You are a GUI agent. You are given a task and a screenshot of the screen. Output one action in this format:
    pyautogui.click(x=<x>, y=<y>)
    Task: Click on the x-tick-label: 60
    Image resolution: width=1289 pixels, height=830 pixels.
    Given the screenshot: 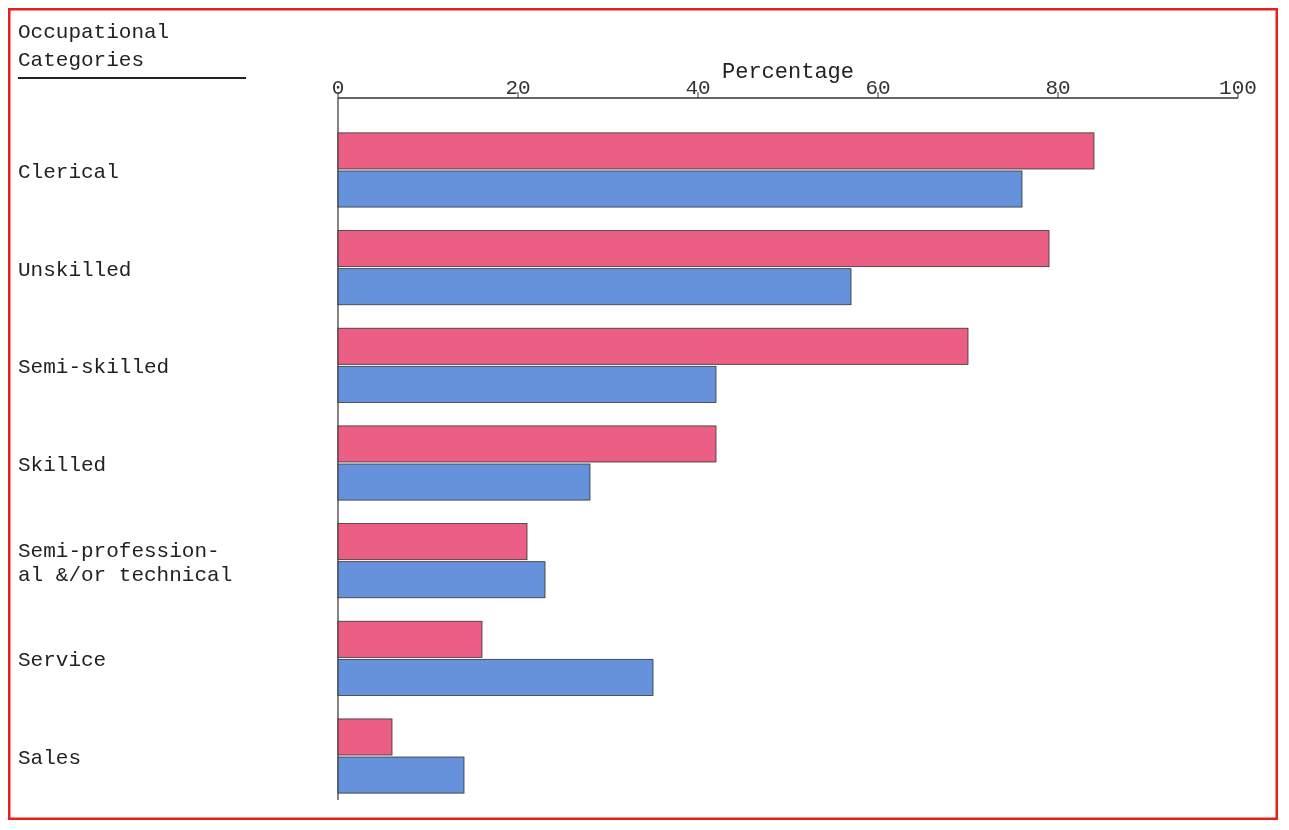 What is the action you would take?
    pyautogui.click(x=878, y=88)
    